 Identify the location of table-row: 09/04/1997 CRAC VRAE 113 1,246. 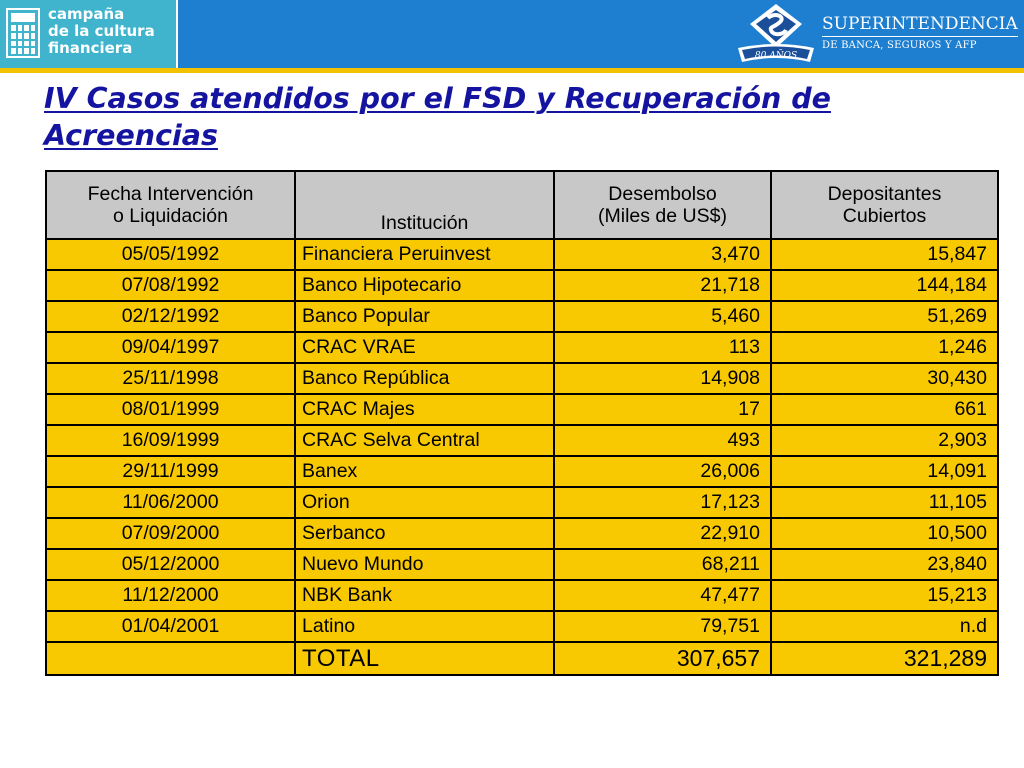
(522, 347).